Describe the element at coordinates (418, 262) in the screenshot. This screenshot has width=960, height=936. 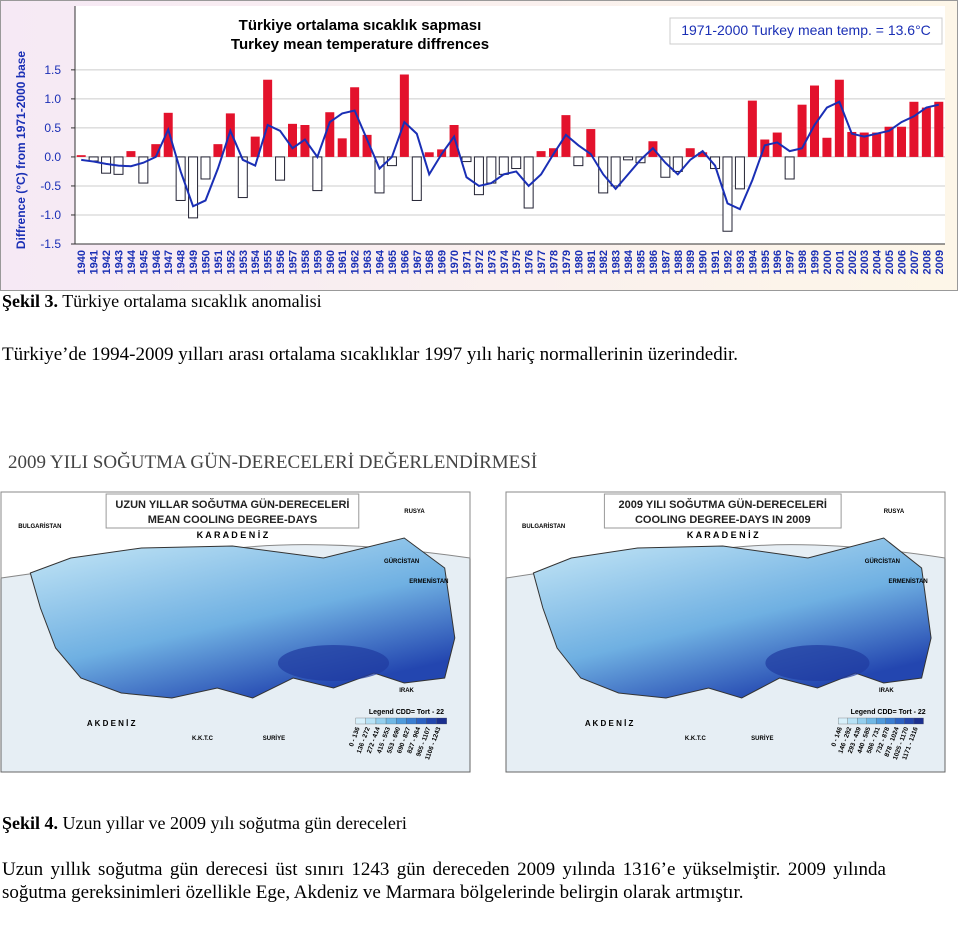
I see `x-tick-label: 1967` at that location.